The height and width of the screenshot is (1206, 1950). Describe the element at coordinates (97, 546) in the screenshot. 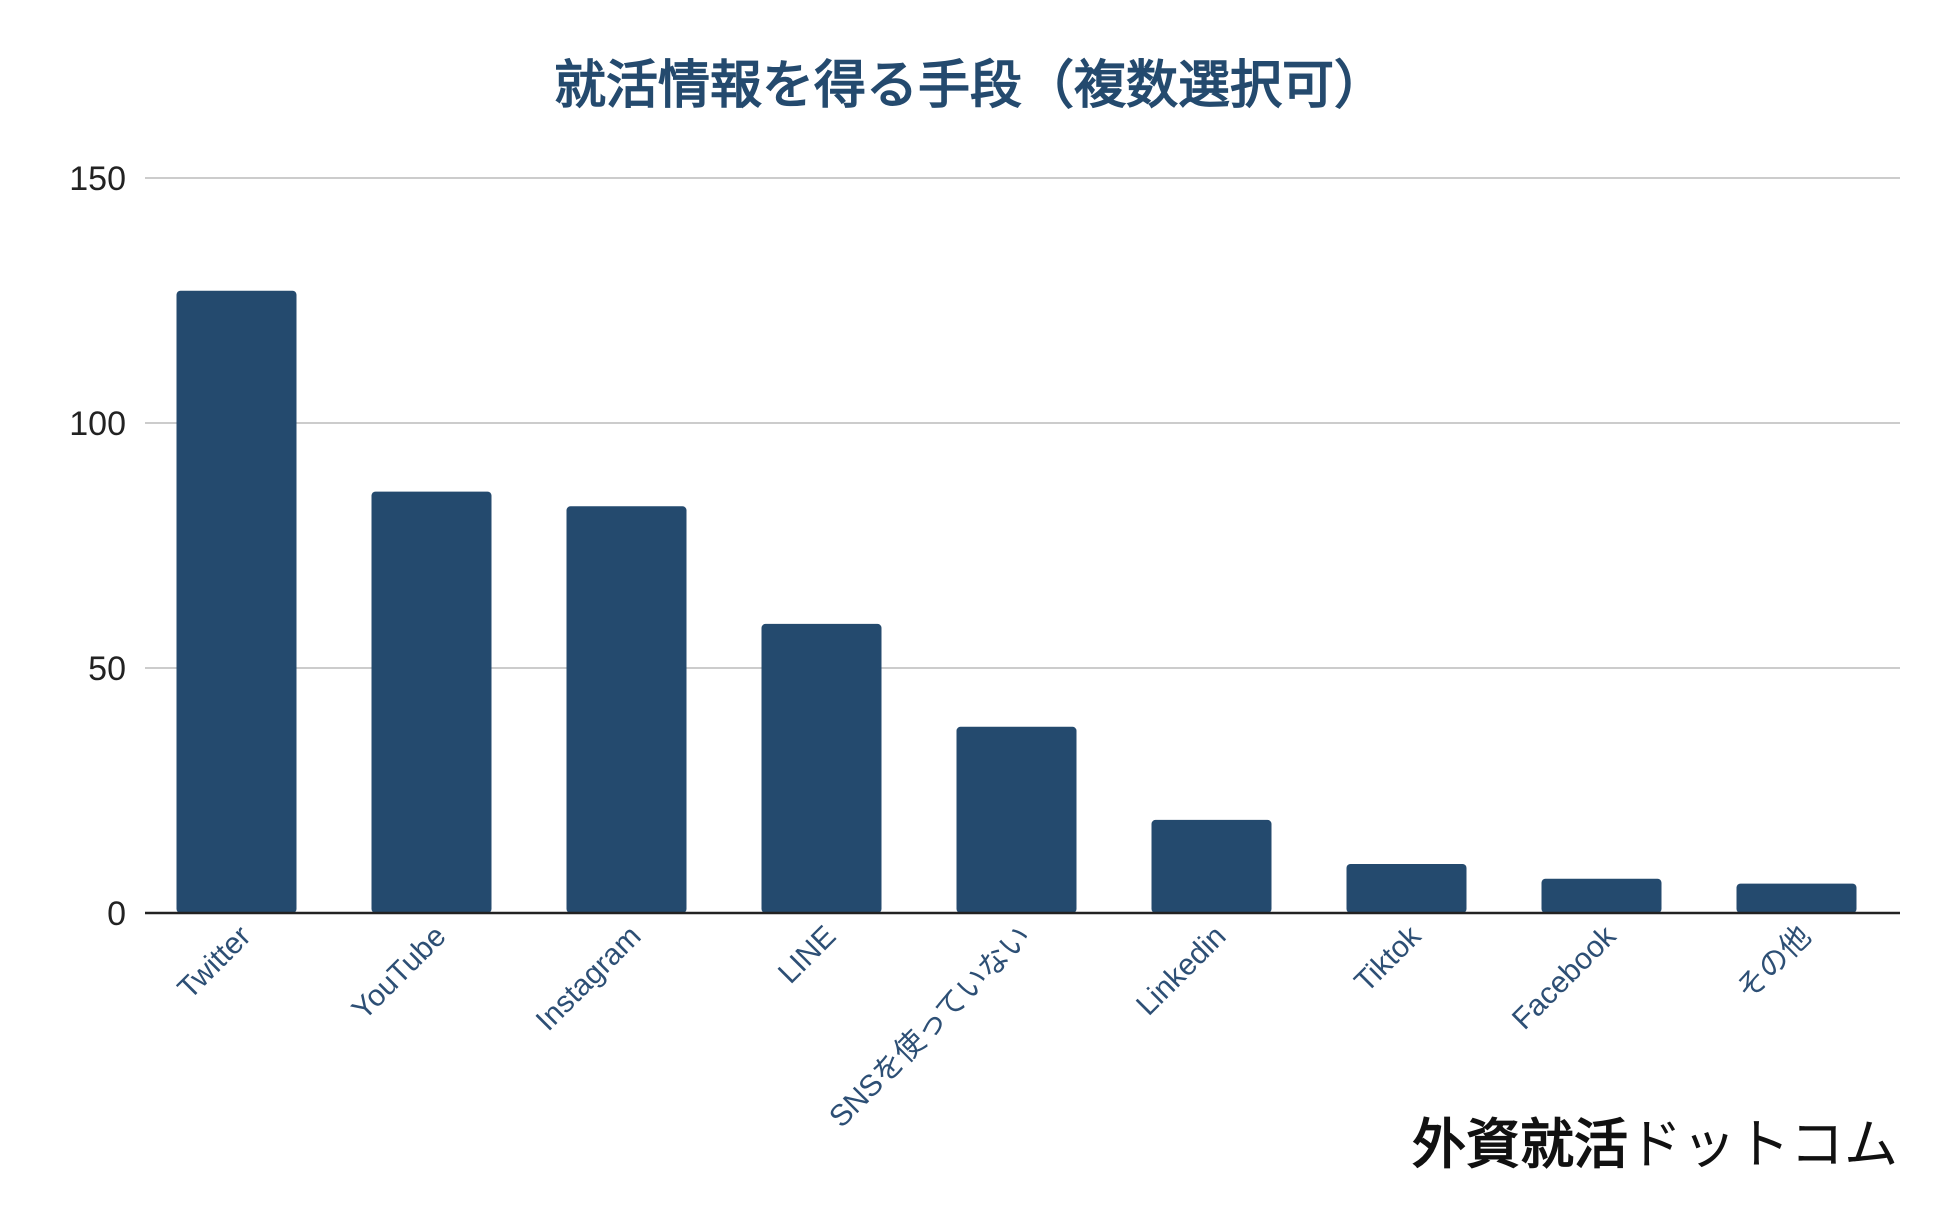

I see `y-axis-ticks: 0 50 100 150` at that location.